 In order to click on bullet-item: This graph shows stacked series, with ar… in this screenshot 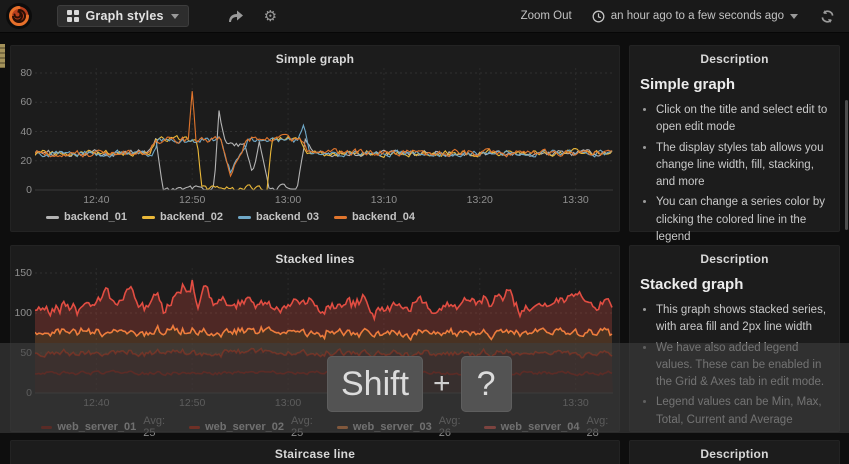, I will do `click(742, 319)`.